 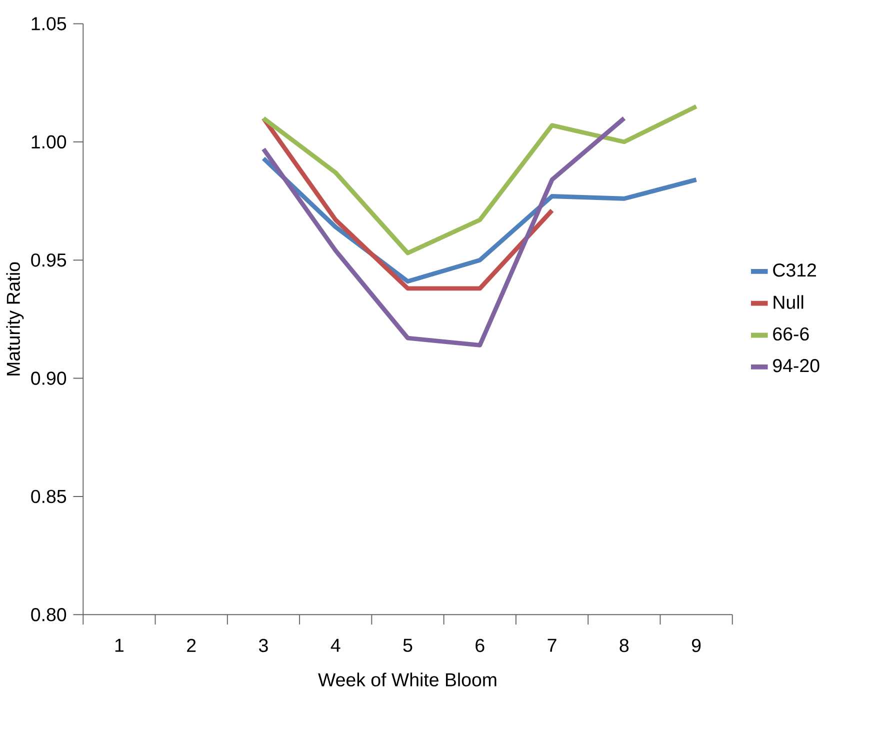 I want to click on y-tick-label: 1.05, so click(x=49, y=23).